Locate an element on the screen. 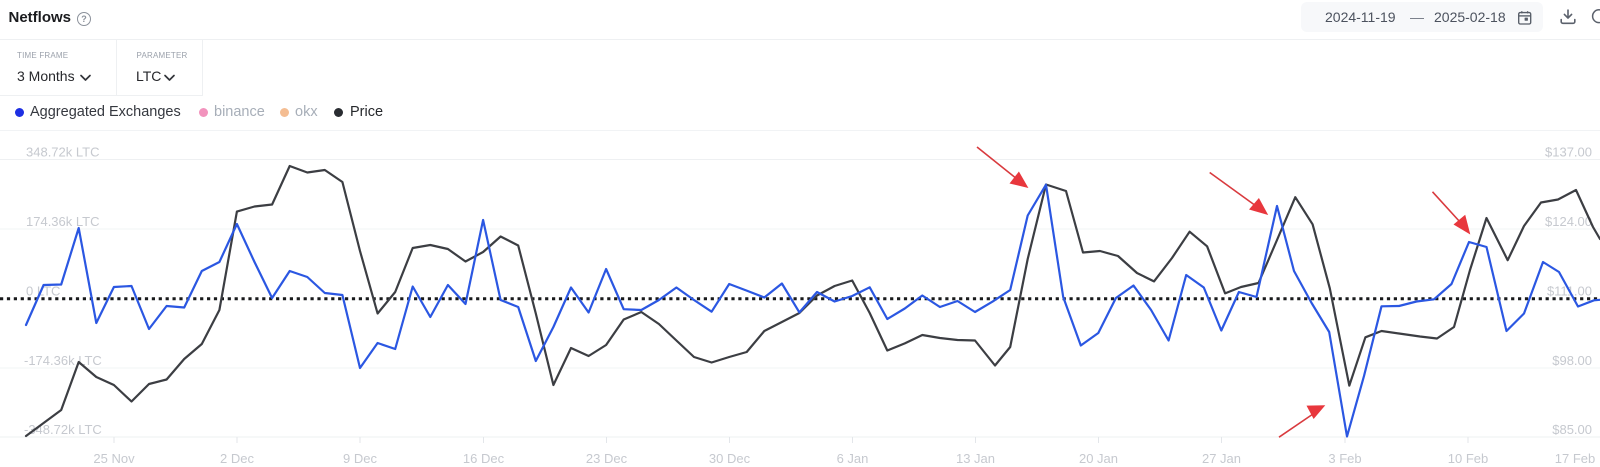 Image resolution: width=1600 pixels, height=467 pixels. svg-text: 13 Jan is located at coordinates (975, 458).